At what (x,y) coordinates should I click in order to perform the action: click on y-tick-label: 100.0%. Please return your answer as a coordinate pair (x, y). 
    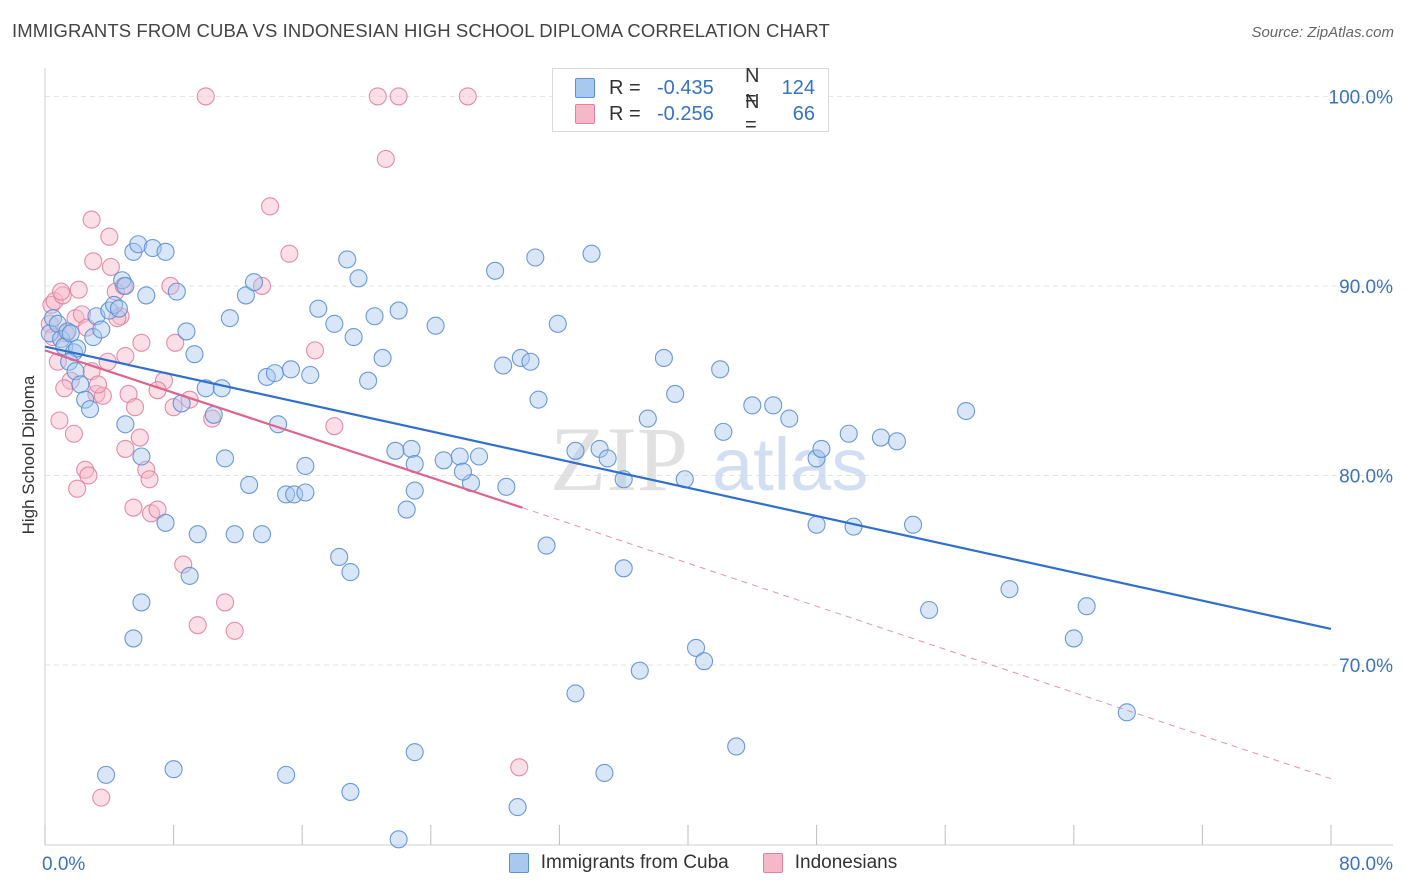
    Looking at the image, I should click on (1361, 97).